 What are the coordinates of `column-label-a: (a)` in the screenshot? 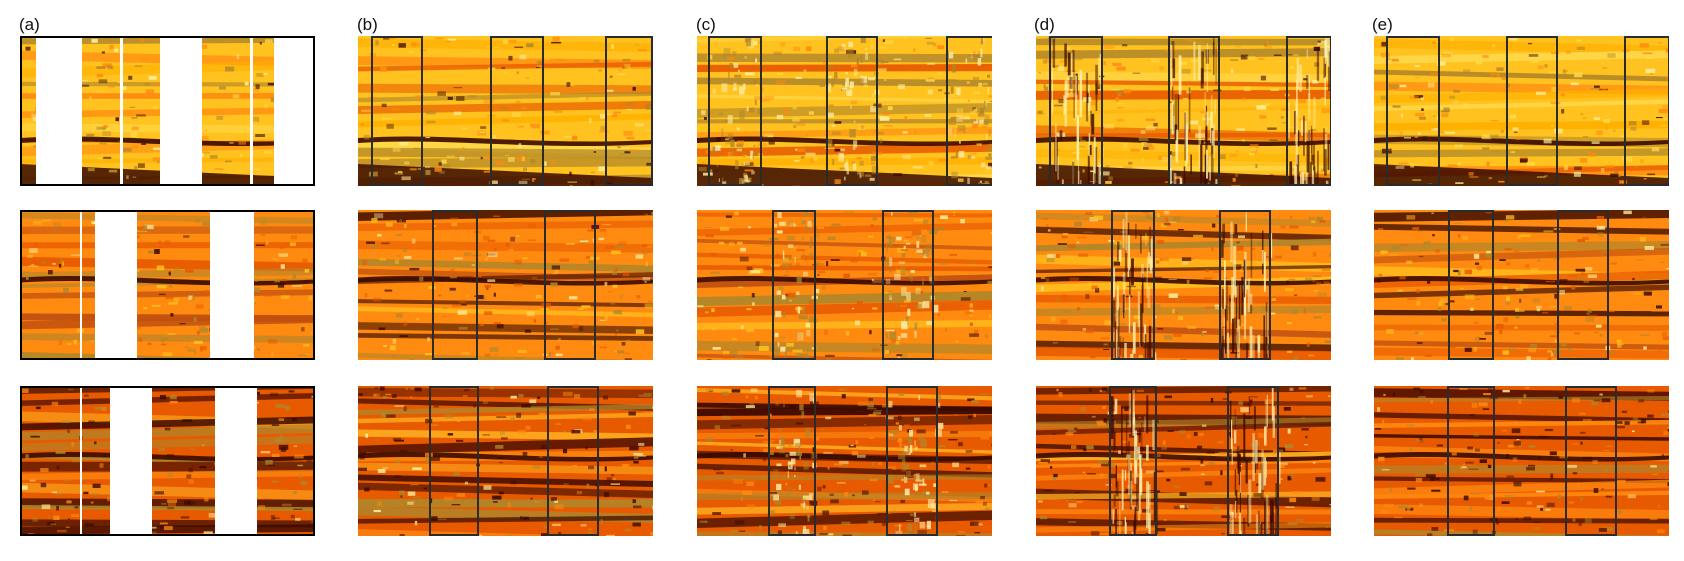 It's located at (29, 24).